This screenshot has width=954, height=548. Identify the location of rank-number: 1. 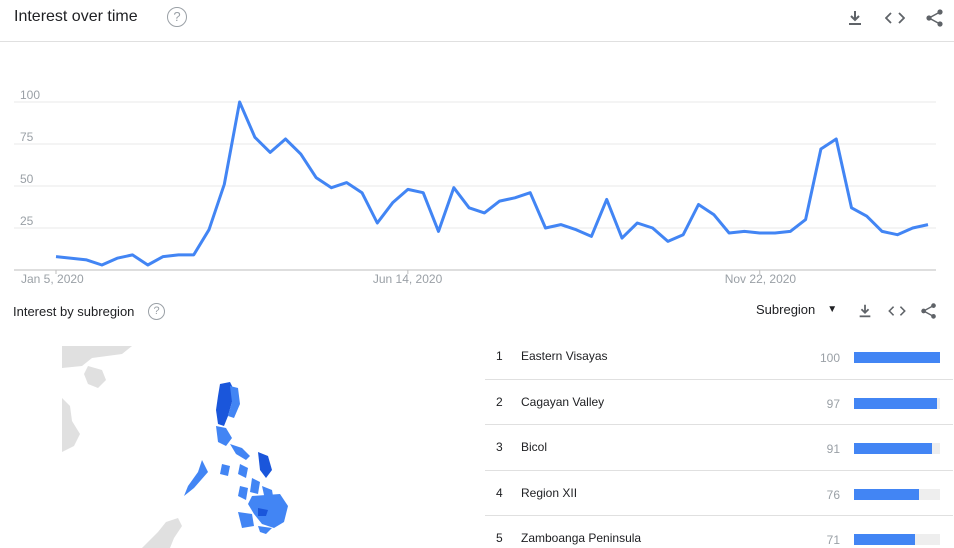
(499, 356).